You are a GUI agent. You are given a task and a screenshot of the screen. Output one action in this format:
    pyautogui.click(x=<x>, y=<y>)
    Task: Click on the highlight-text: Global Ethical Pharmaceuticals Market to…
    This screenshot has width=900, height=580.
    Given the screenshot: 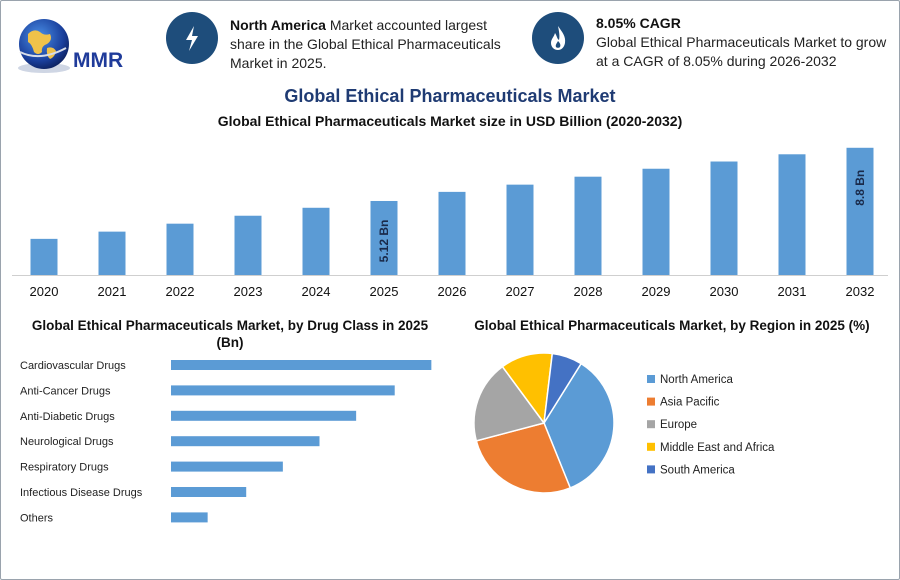 What is the action you would take?
    pyautogui.click(x=741, y=51)
    